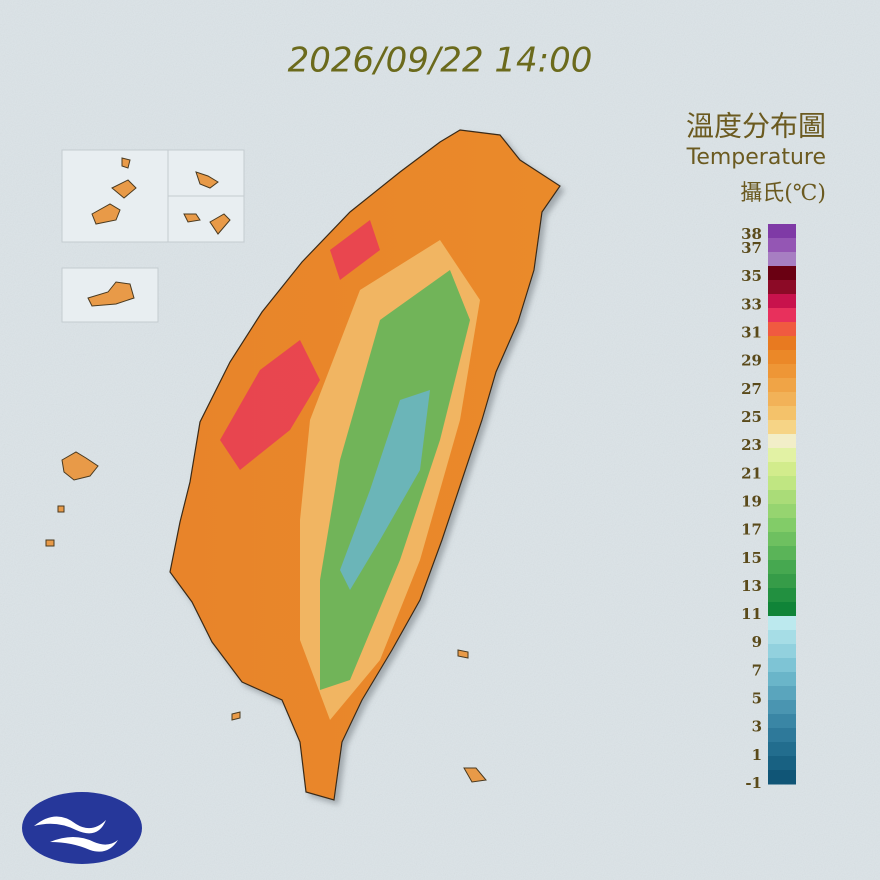  I want to click on legend-unit: 攝氏(℃), so click(783, 193).